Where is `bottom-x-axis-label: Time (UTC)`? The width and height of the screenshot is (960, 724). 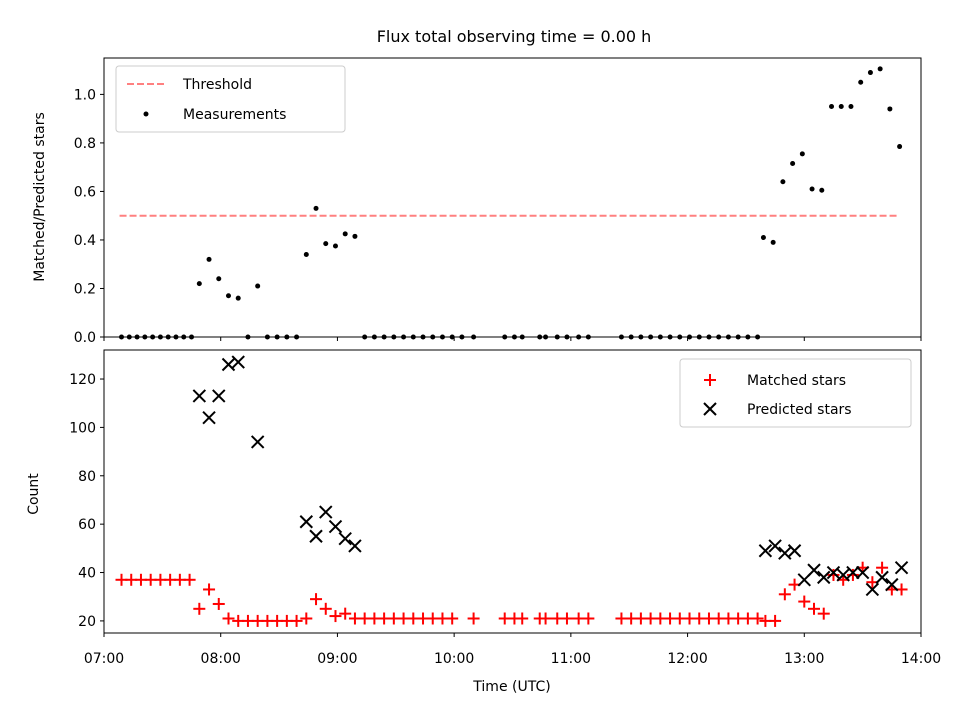
bottom-x-axis-label: Time (UTC) is located at coordinates (511, 687).